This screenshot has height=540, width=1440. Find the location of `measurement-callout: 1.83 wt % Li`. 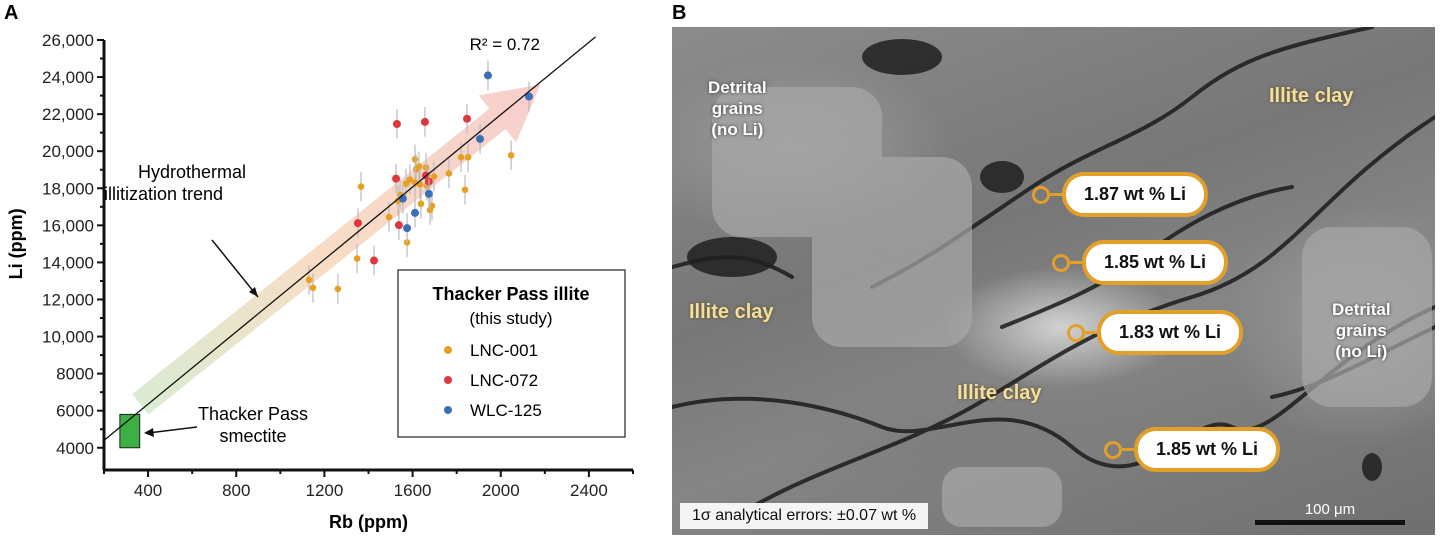

measurement-callout: 1.83 wt % Li is located at coordinates (1155, 332).